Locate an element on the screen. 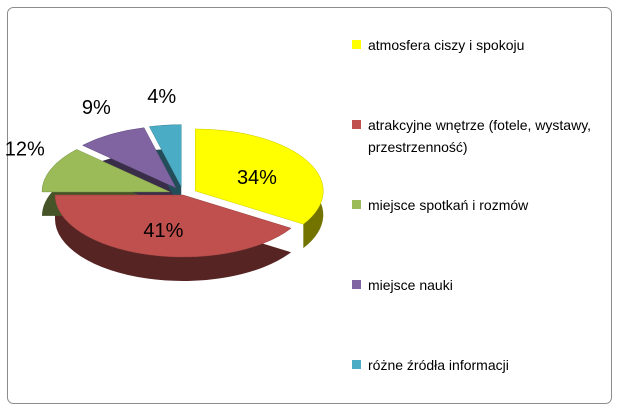 The image size is (619, 413). data-label: 41% is located at coordinates (163, 231).